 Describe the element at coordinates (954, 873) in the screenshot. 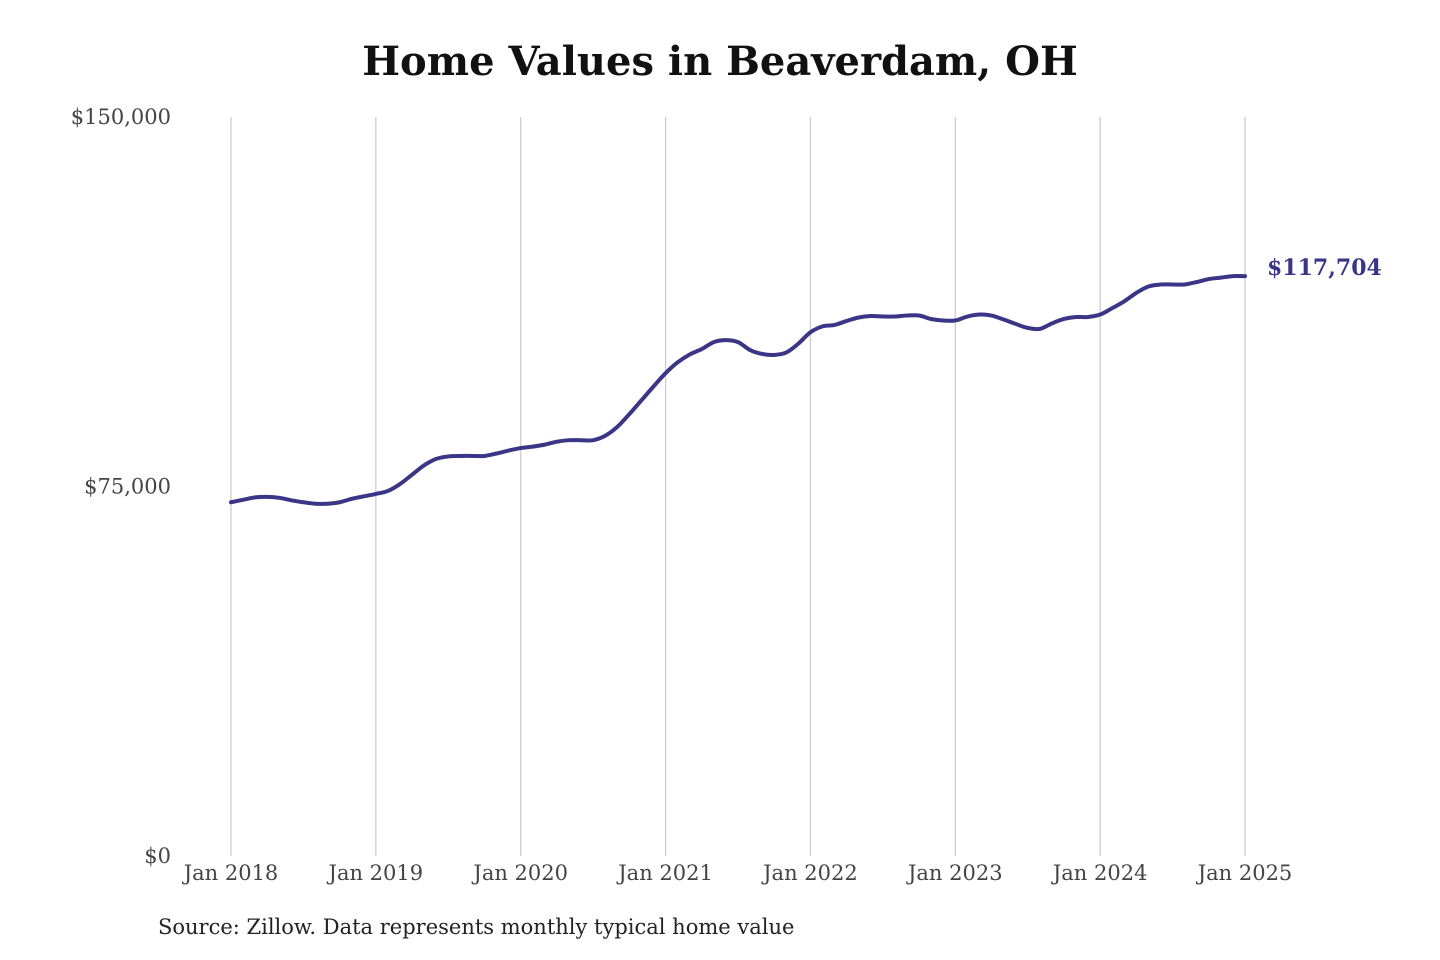

I see `x-tick-label: Jan 2023` at that location.